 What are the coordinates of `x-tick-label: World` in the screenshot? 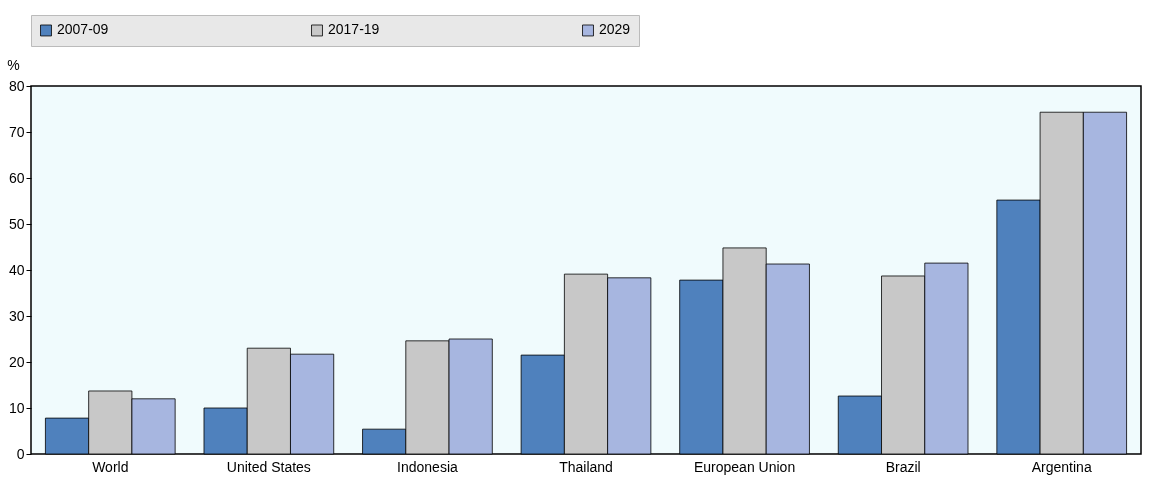 It's located at (110, 466).